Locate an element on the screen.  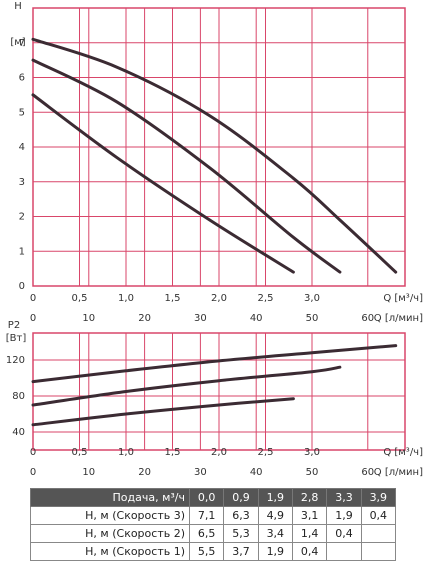
y-tick-label: 4 is located at coordinates (22, 147).